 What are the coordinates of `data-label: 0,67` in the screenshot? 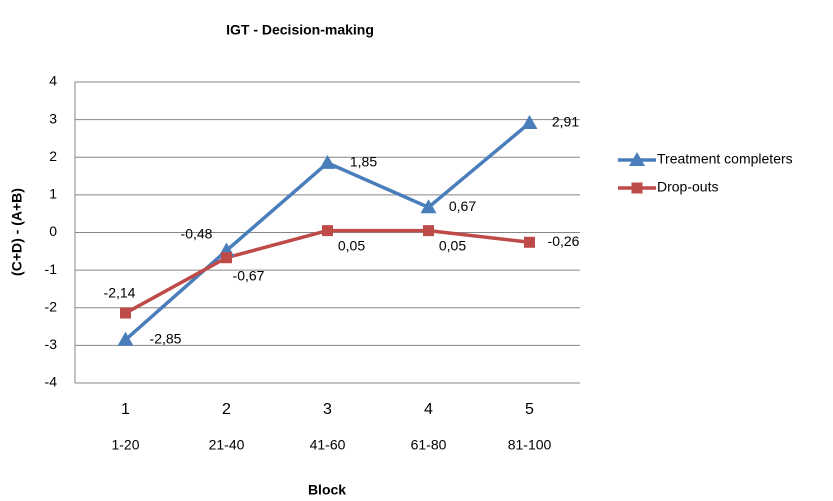 It's located at (462, 206).